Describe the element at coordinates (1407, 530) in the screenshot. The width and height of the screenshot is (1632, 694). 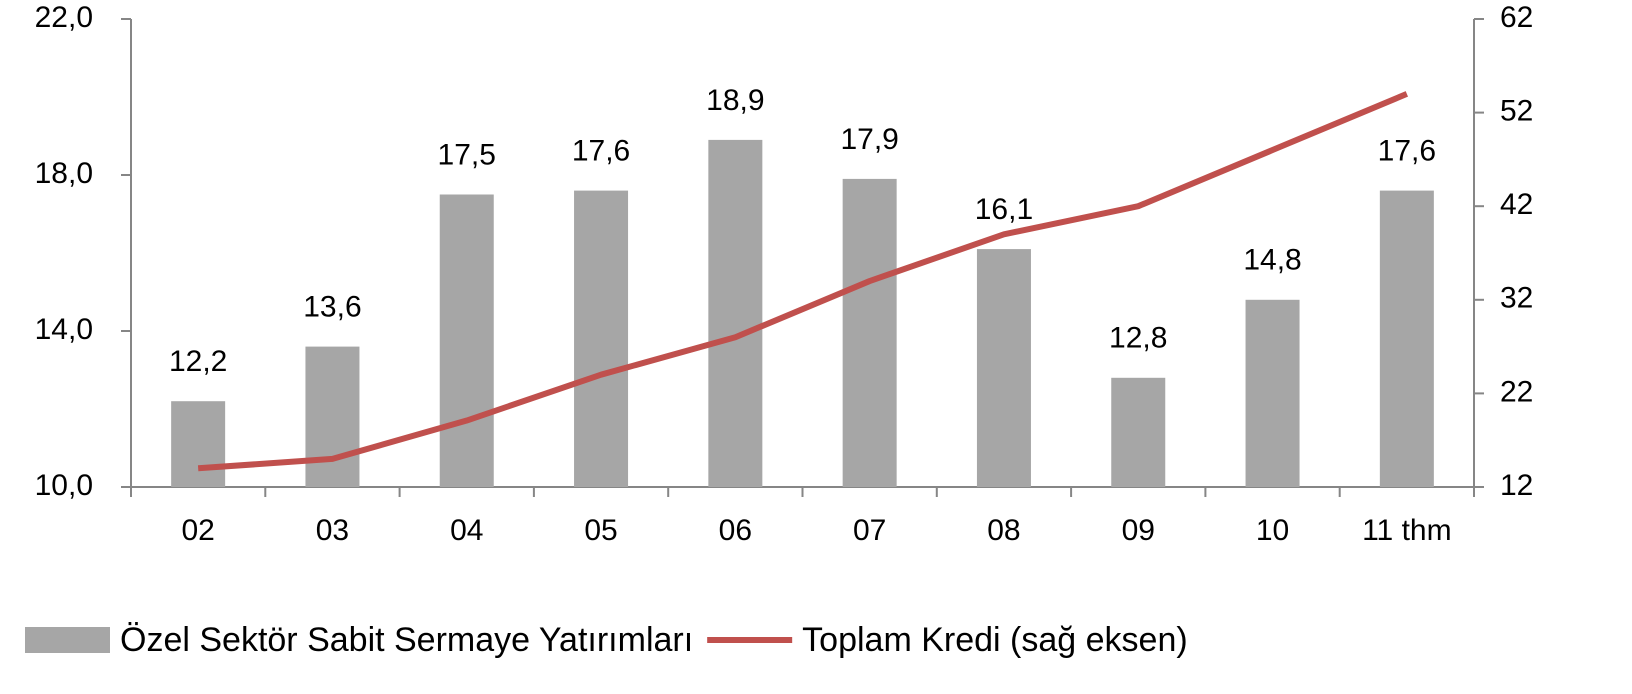
I see `x-tick-label: 11 thm` at that location.